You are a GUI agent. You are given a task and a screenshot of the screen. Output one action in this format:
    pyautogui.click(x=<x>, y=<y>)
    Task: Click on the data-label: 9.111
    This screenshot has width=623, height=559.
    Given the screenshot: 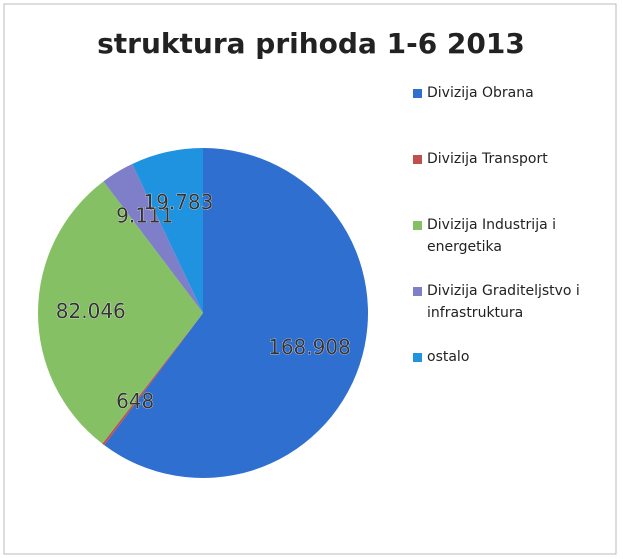 What is the action you would take?
    pyautogui.click(x=144, y=216)
    